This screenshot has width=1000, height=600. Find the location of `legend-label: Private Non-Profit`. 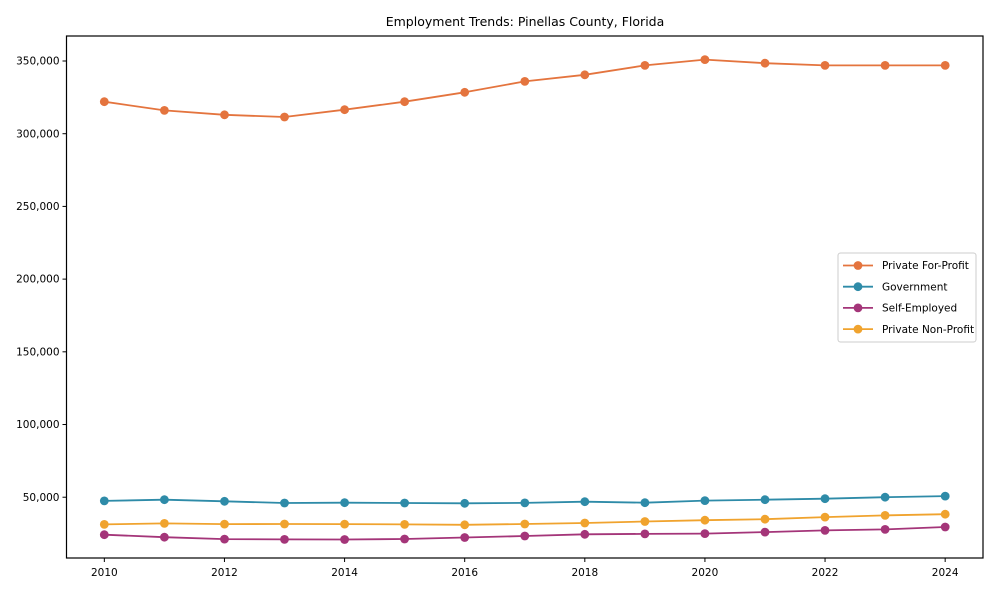

legend-label: Private Non-Profit is located at coordinates (928, 330).